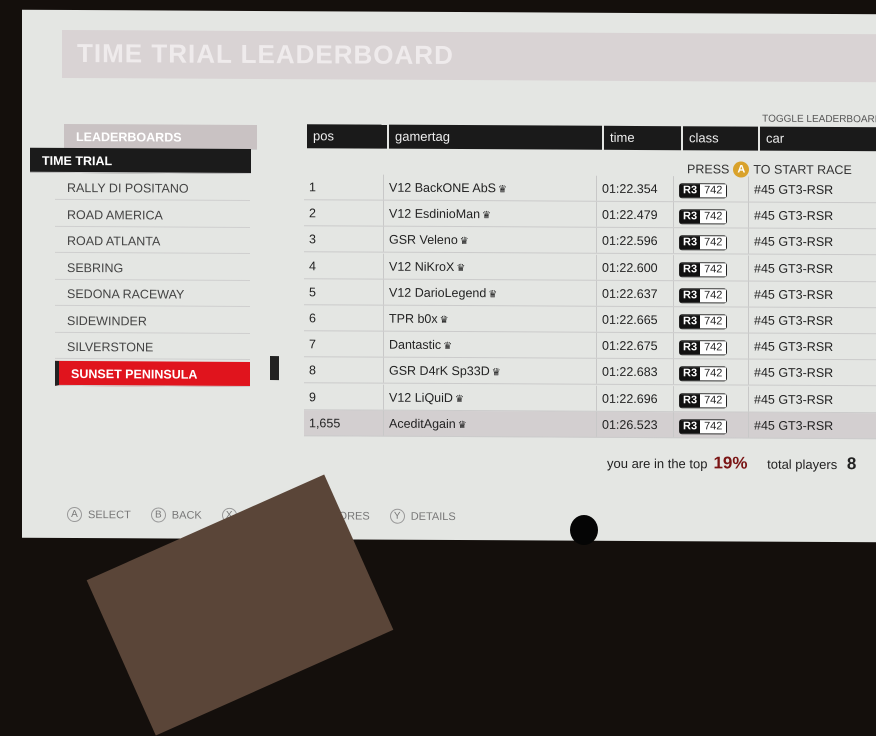 This screenshot has width=876, height=736. Describe the element at coordinates (422, 423) in the screenshot. I see `gamertag: AceditAgain` at that location.